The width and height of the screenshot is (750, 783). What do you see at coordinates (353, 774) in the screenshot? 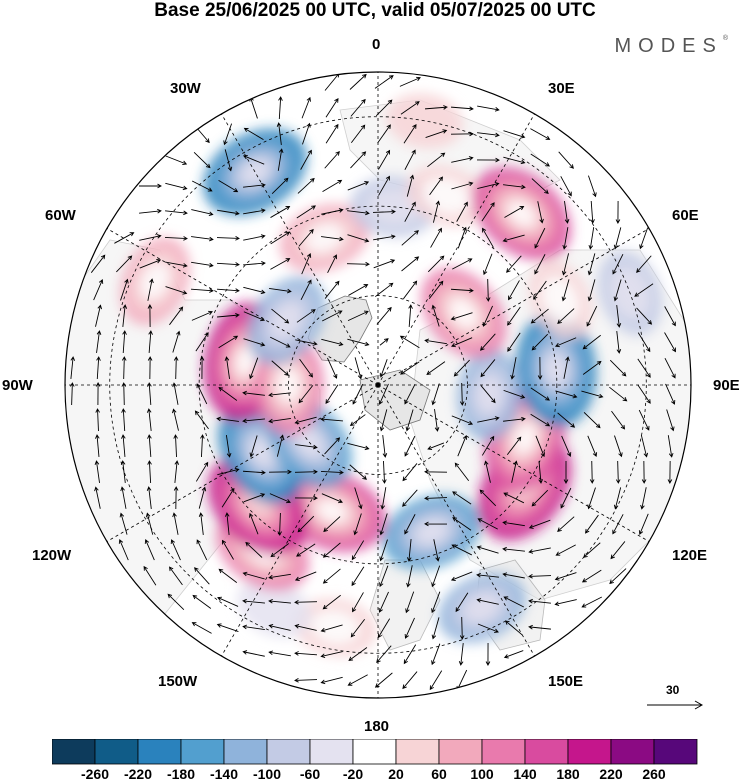
I see `colorbar-tick-label: -20` at bounding box center [353, 774].